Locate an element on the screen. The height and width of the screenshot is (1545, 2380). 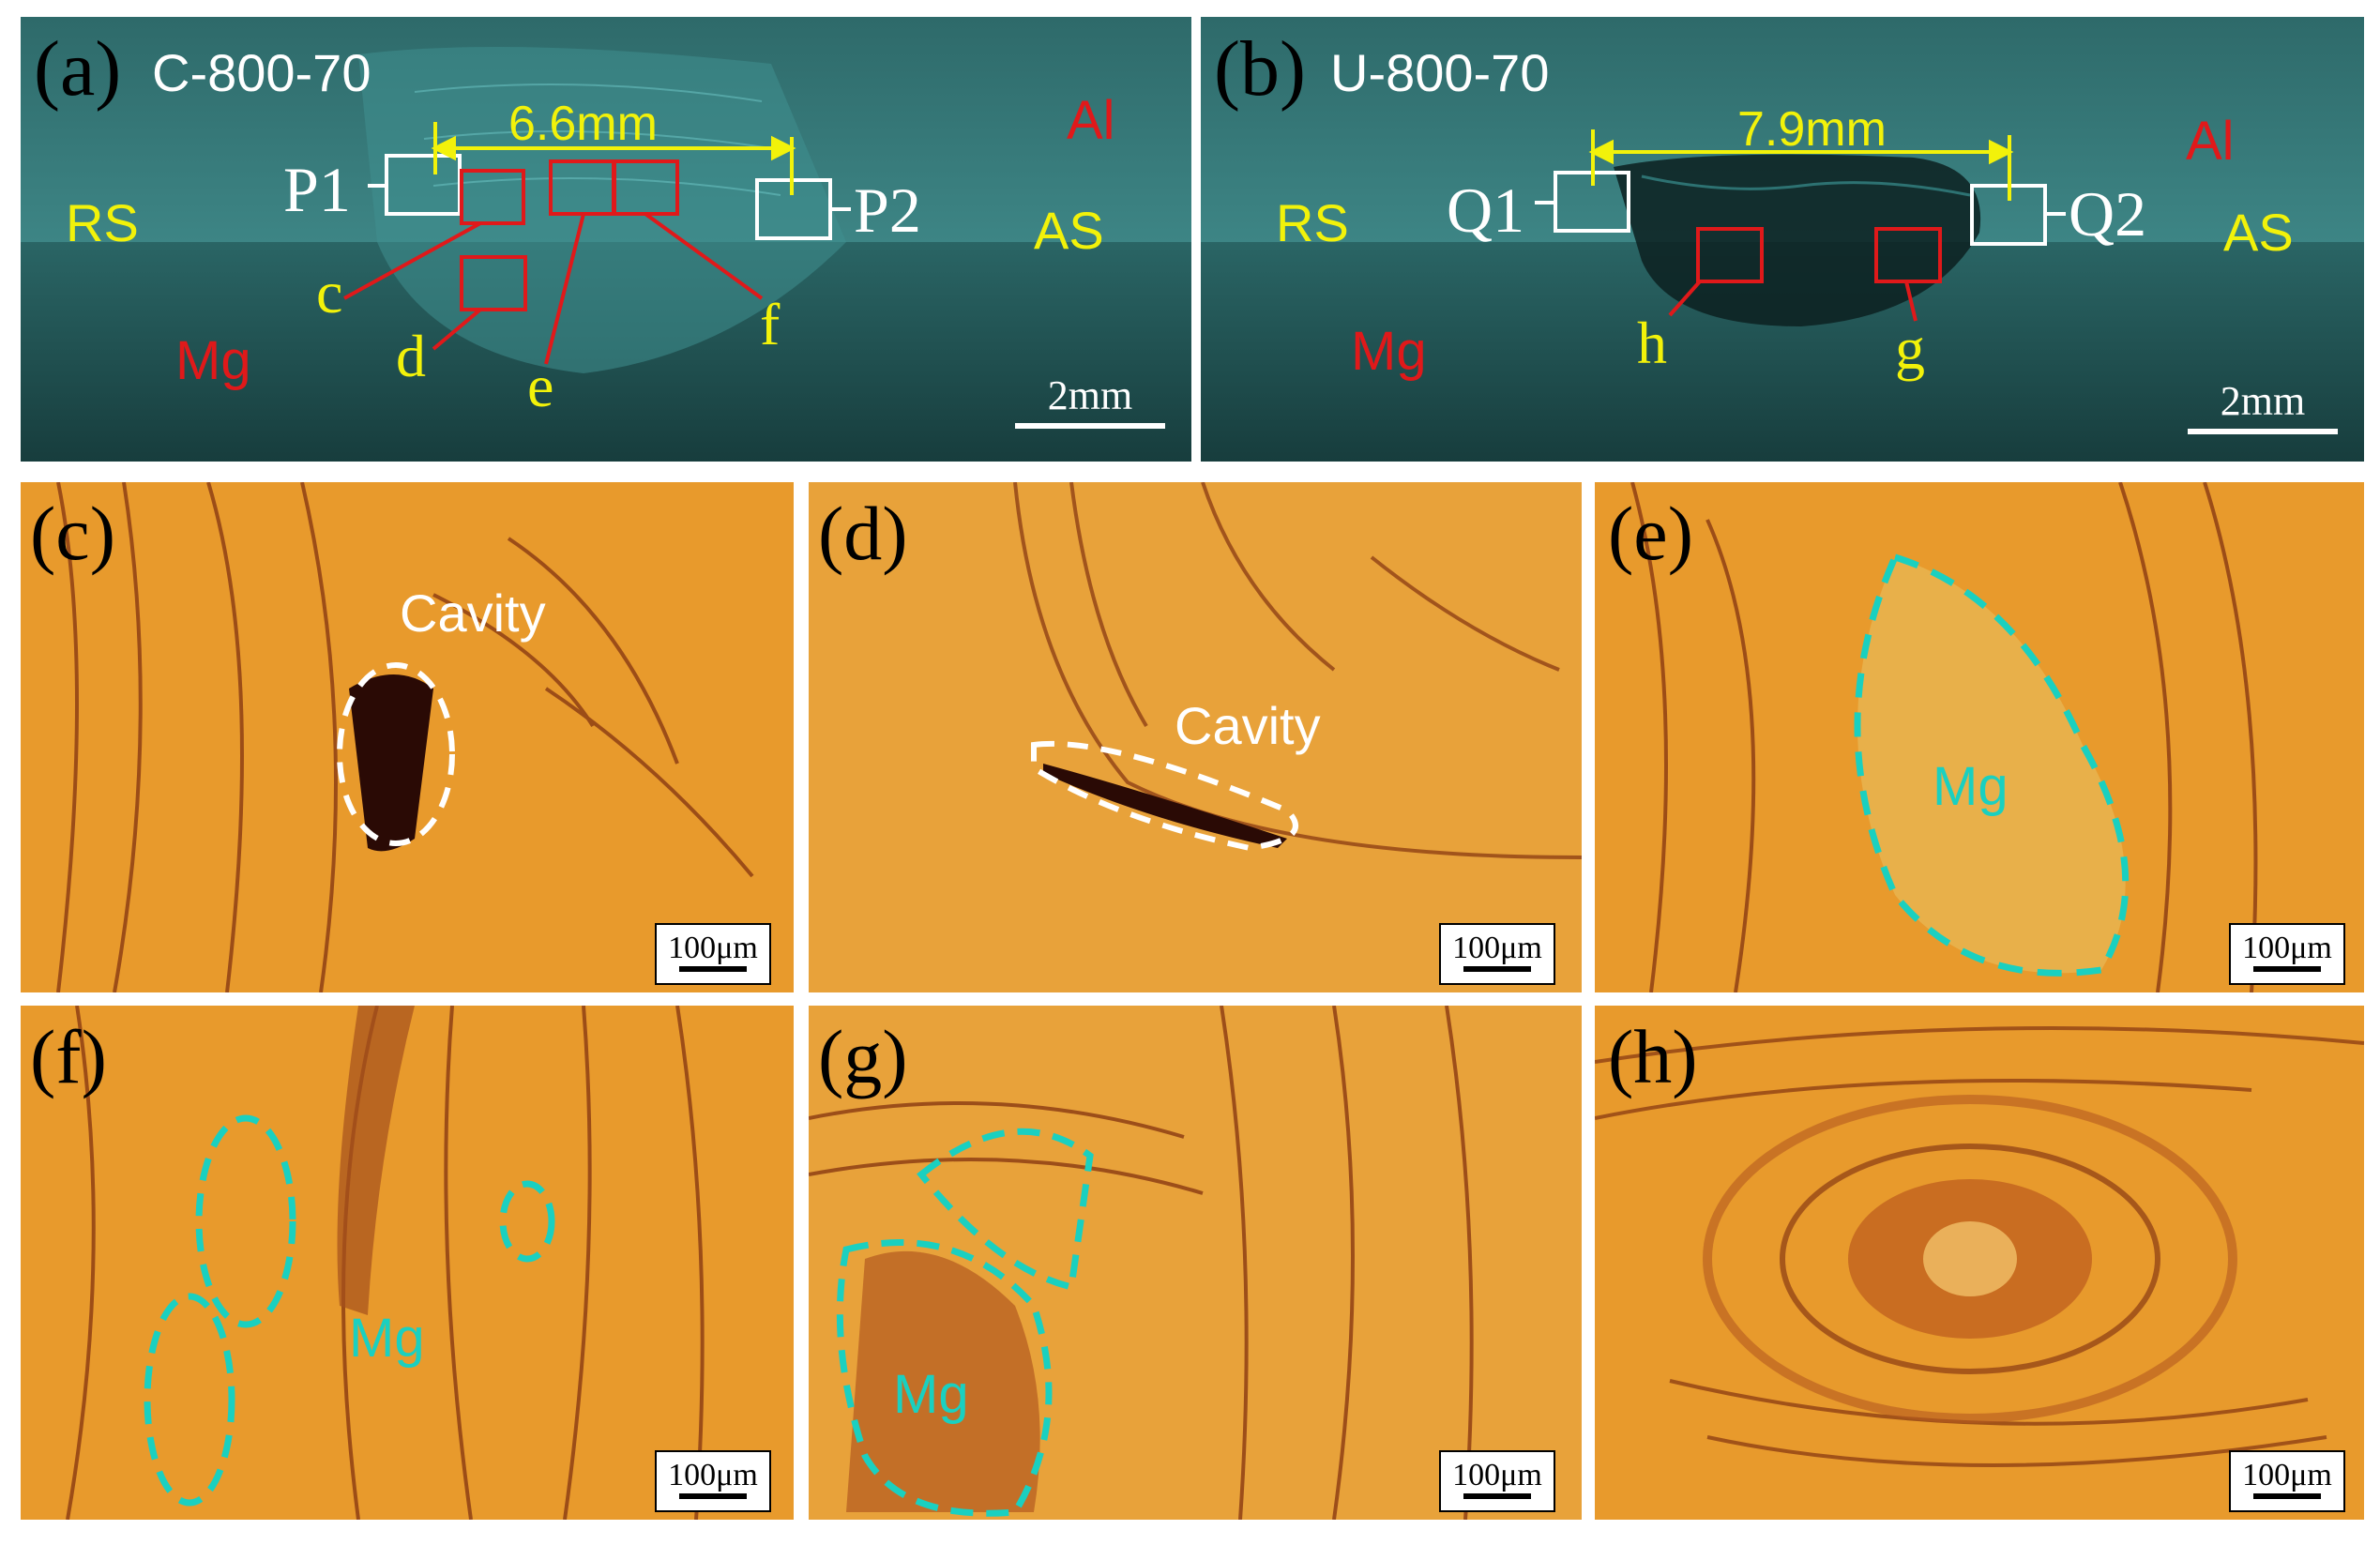
panel-a-zone-al: Al is located at coordinates (1091, 120).